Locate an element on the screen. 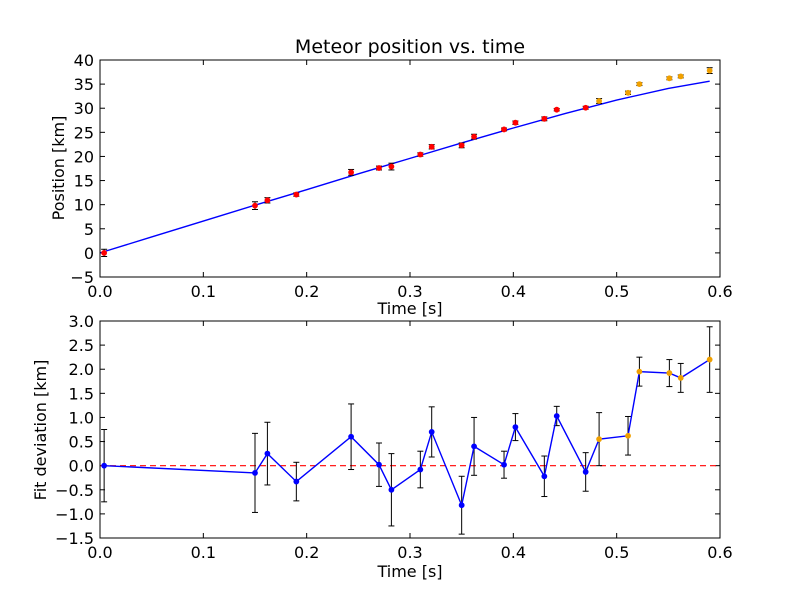 The height and width of the screenshot is (600, 800). deviation-plot-ytick-label: 3.0 is located at coordinates (81, 321).